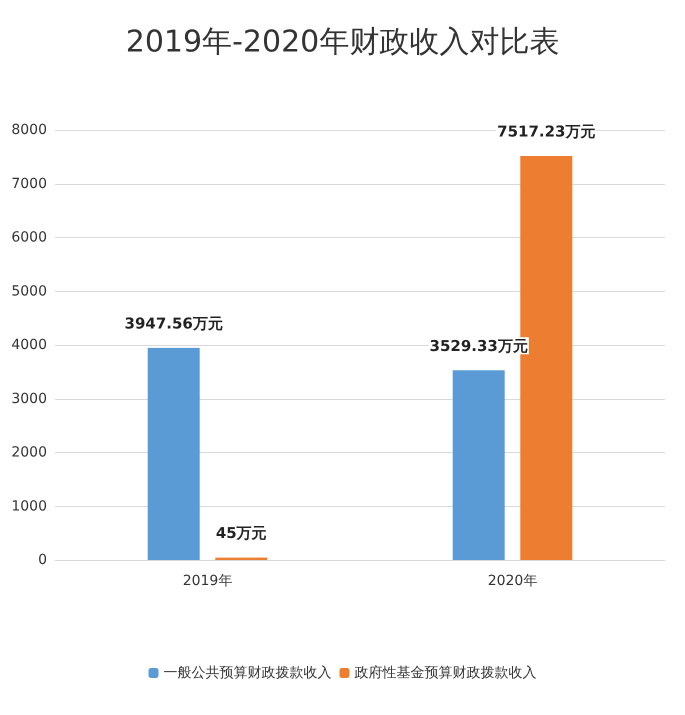  What do you see at coordinates (241, 533) in the screenshot?
I see `data-label: 45万元` at bounding box center [241, 533].